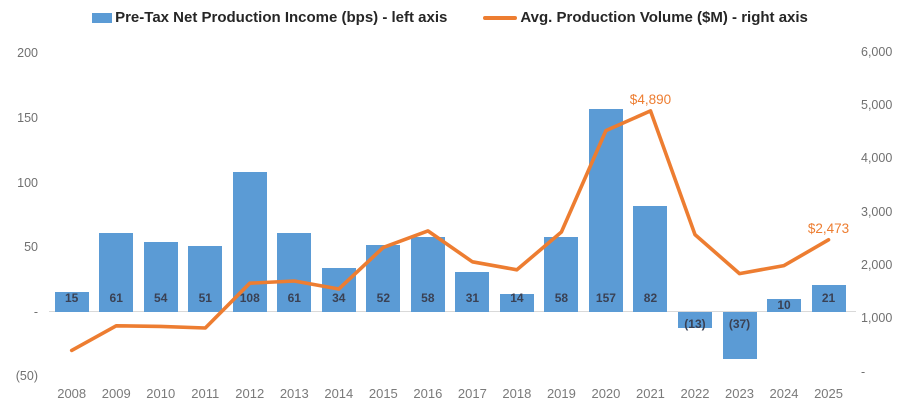  What do you see at coordinates (27, 182) in the screenshot?
I see `left-axis-tick-label: 100` at bounding box center [27, 182].